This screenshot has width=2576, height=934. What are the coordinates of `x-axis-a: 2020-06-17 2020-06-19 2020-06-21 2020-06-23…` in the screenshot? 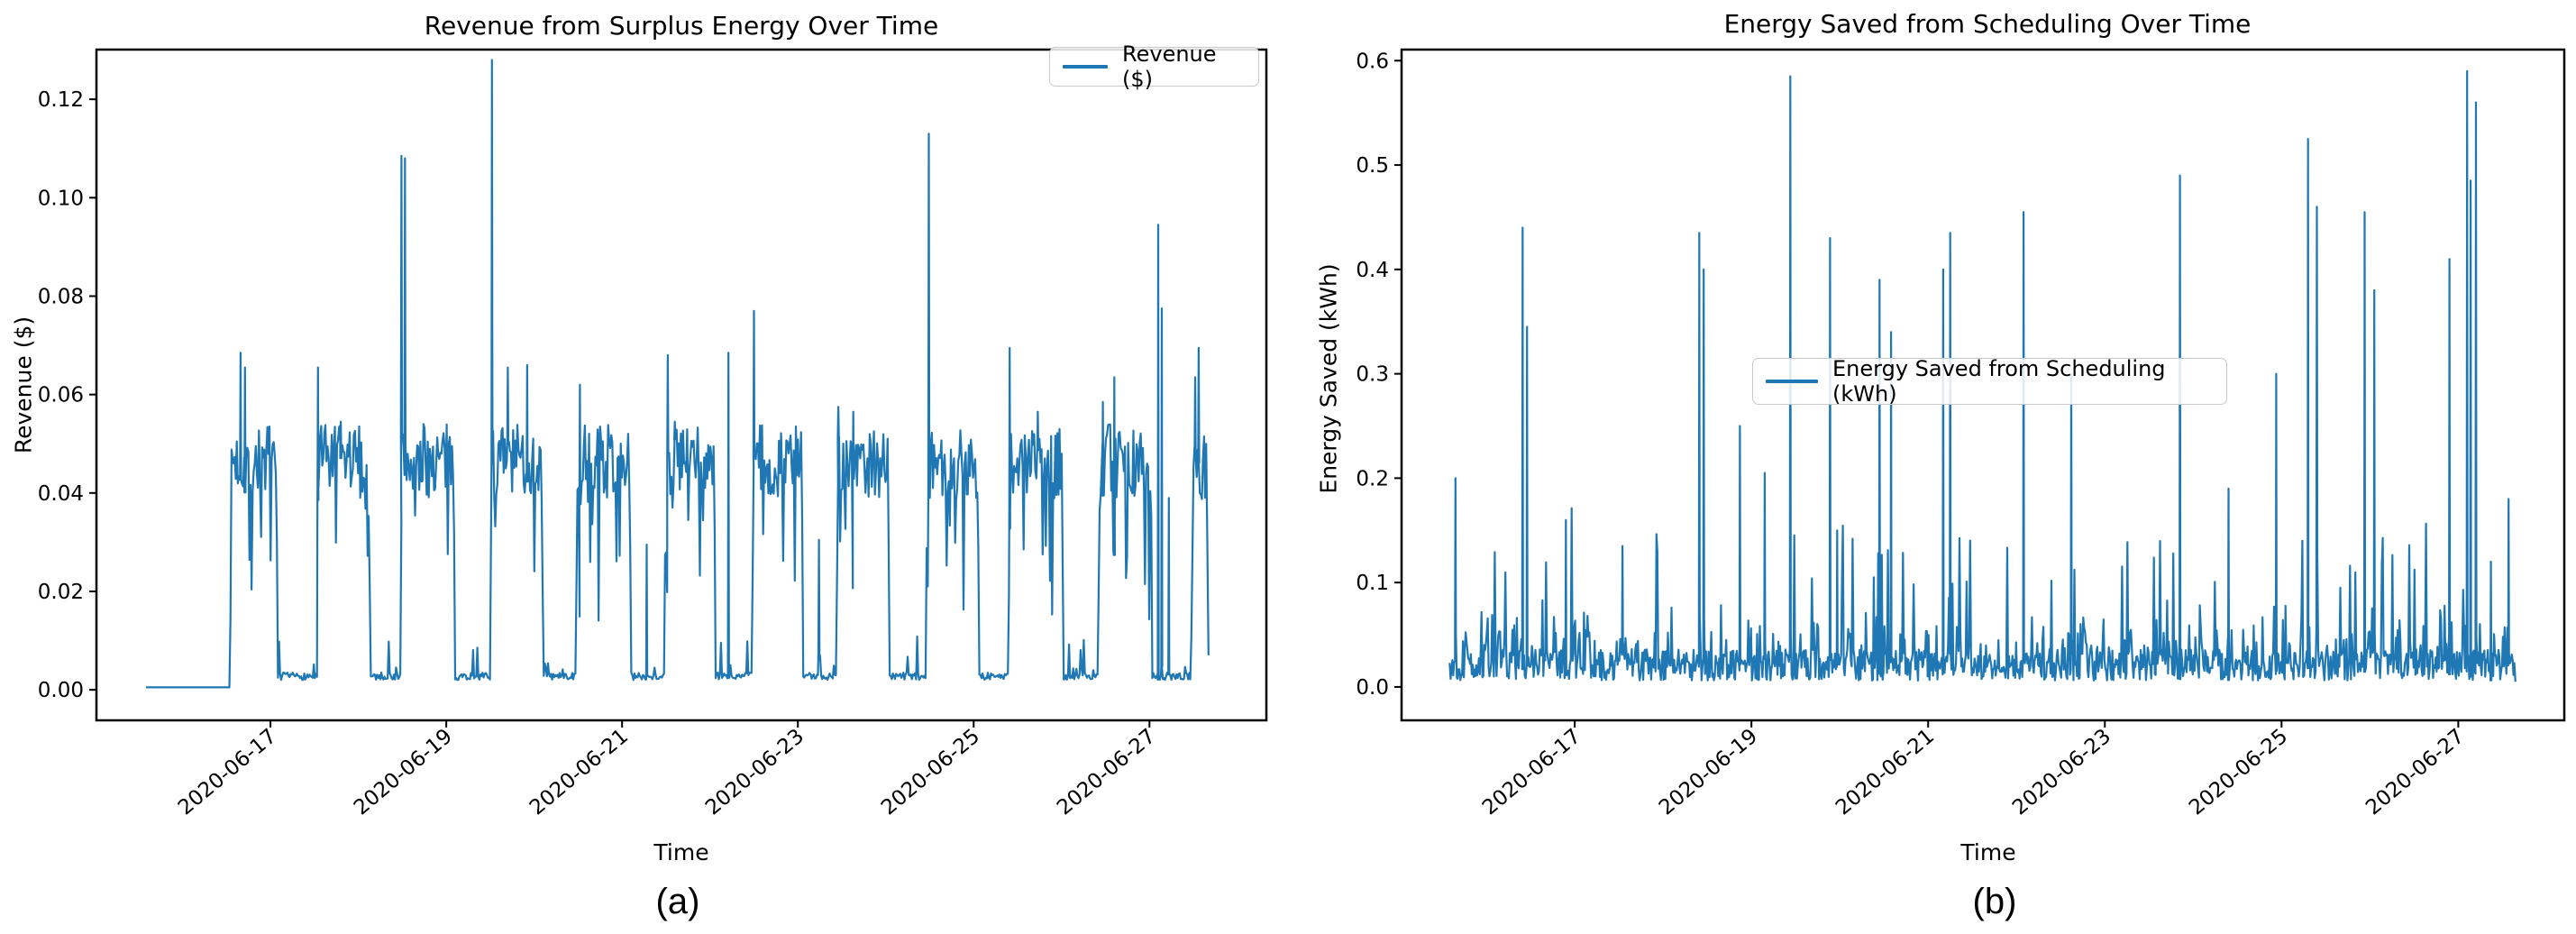 It's located at (667, 770).